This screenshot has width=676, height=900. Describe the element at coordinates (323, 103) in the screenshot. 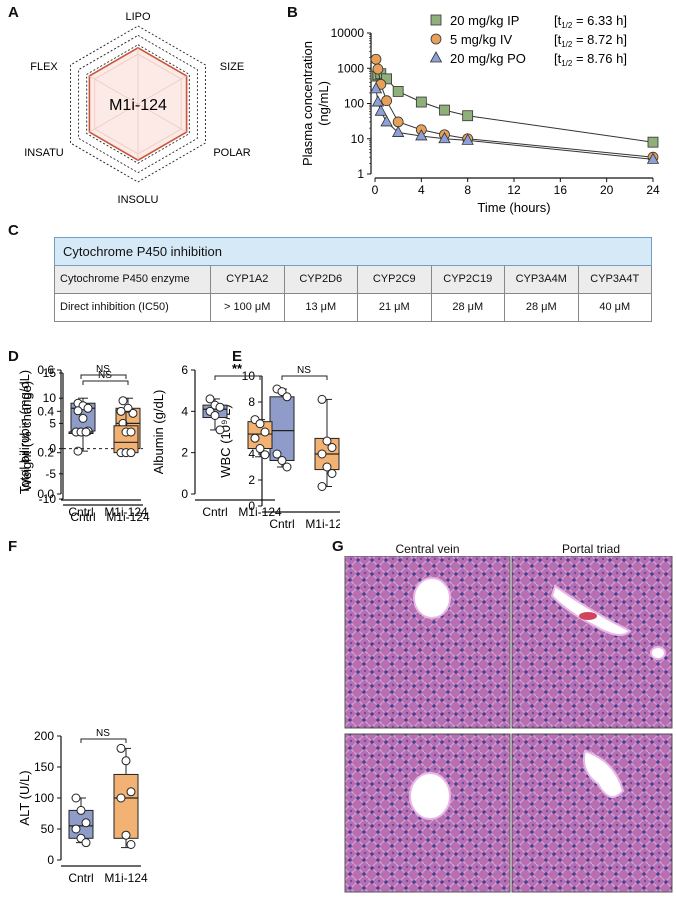

I see `pk-y-label-unit: (ng/mL)` at that location.